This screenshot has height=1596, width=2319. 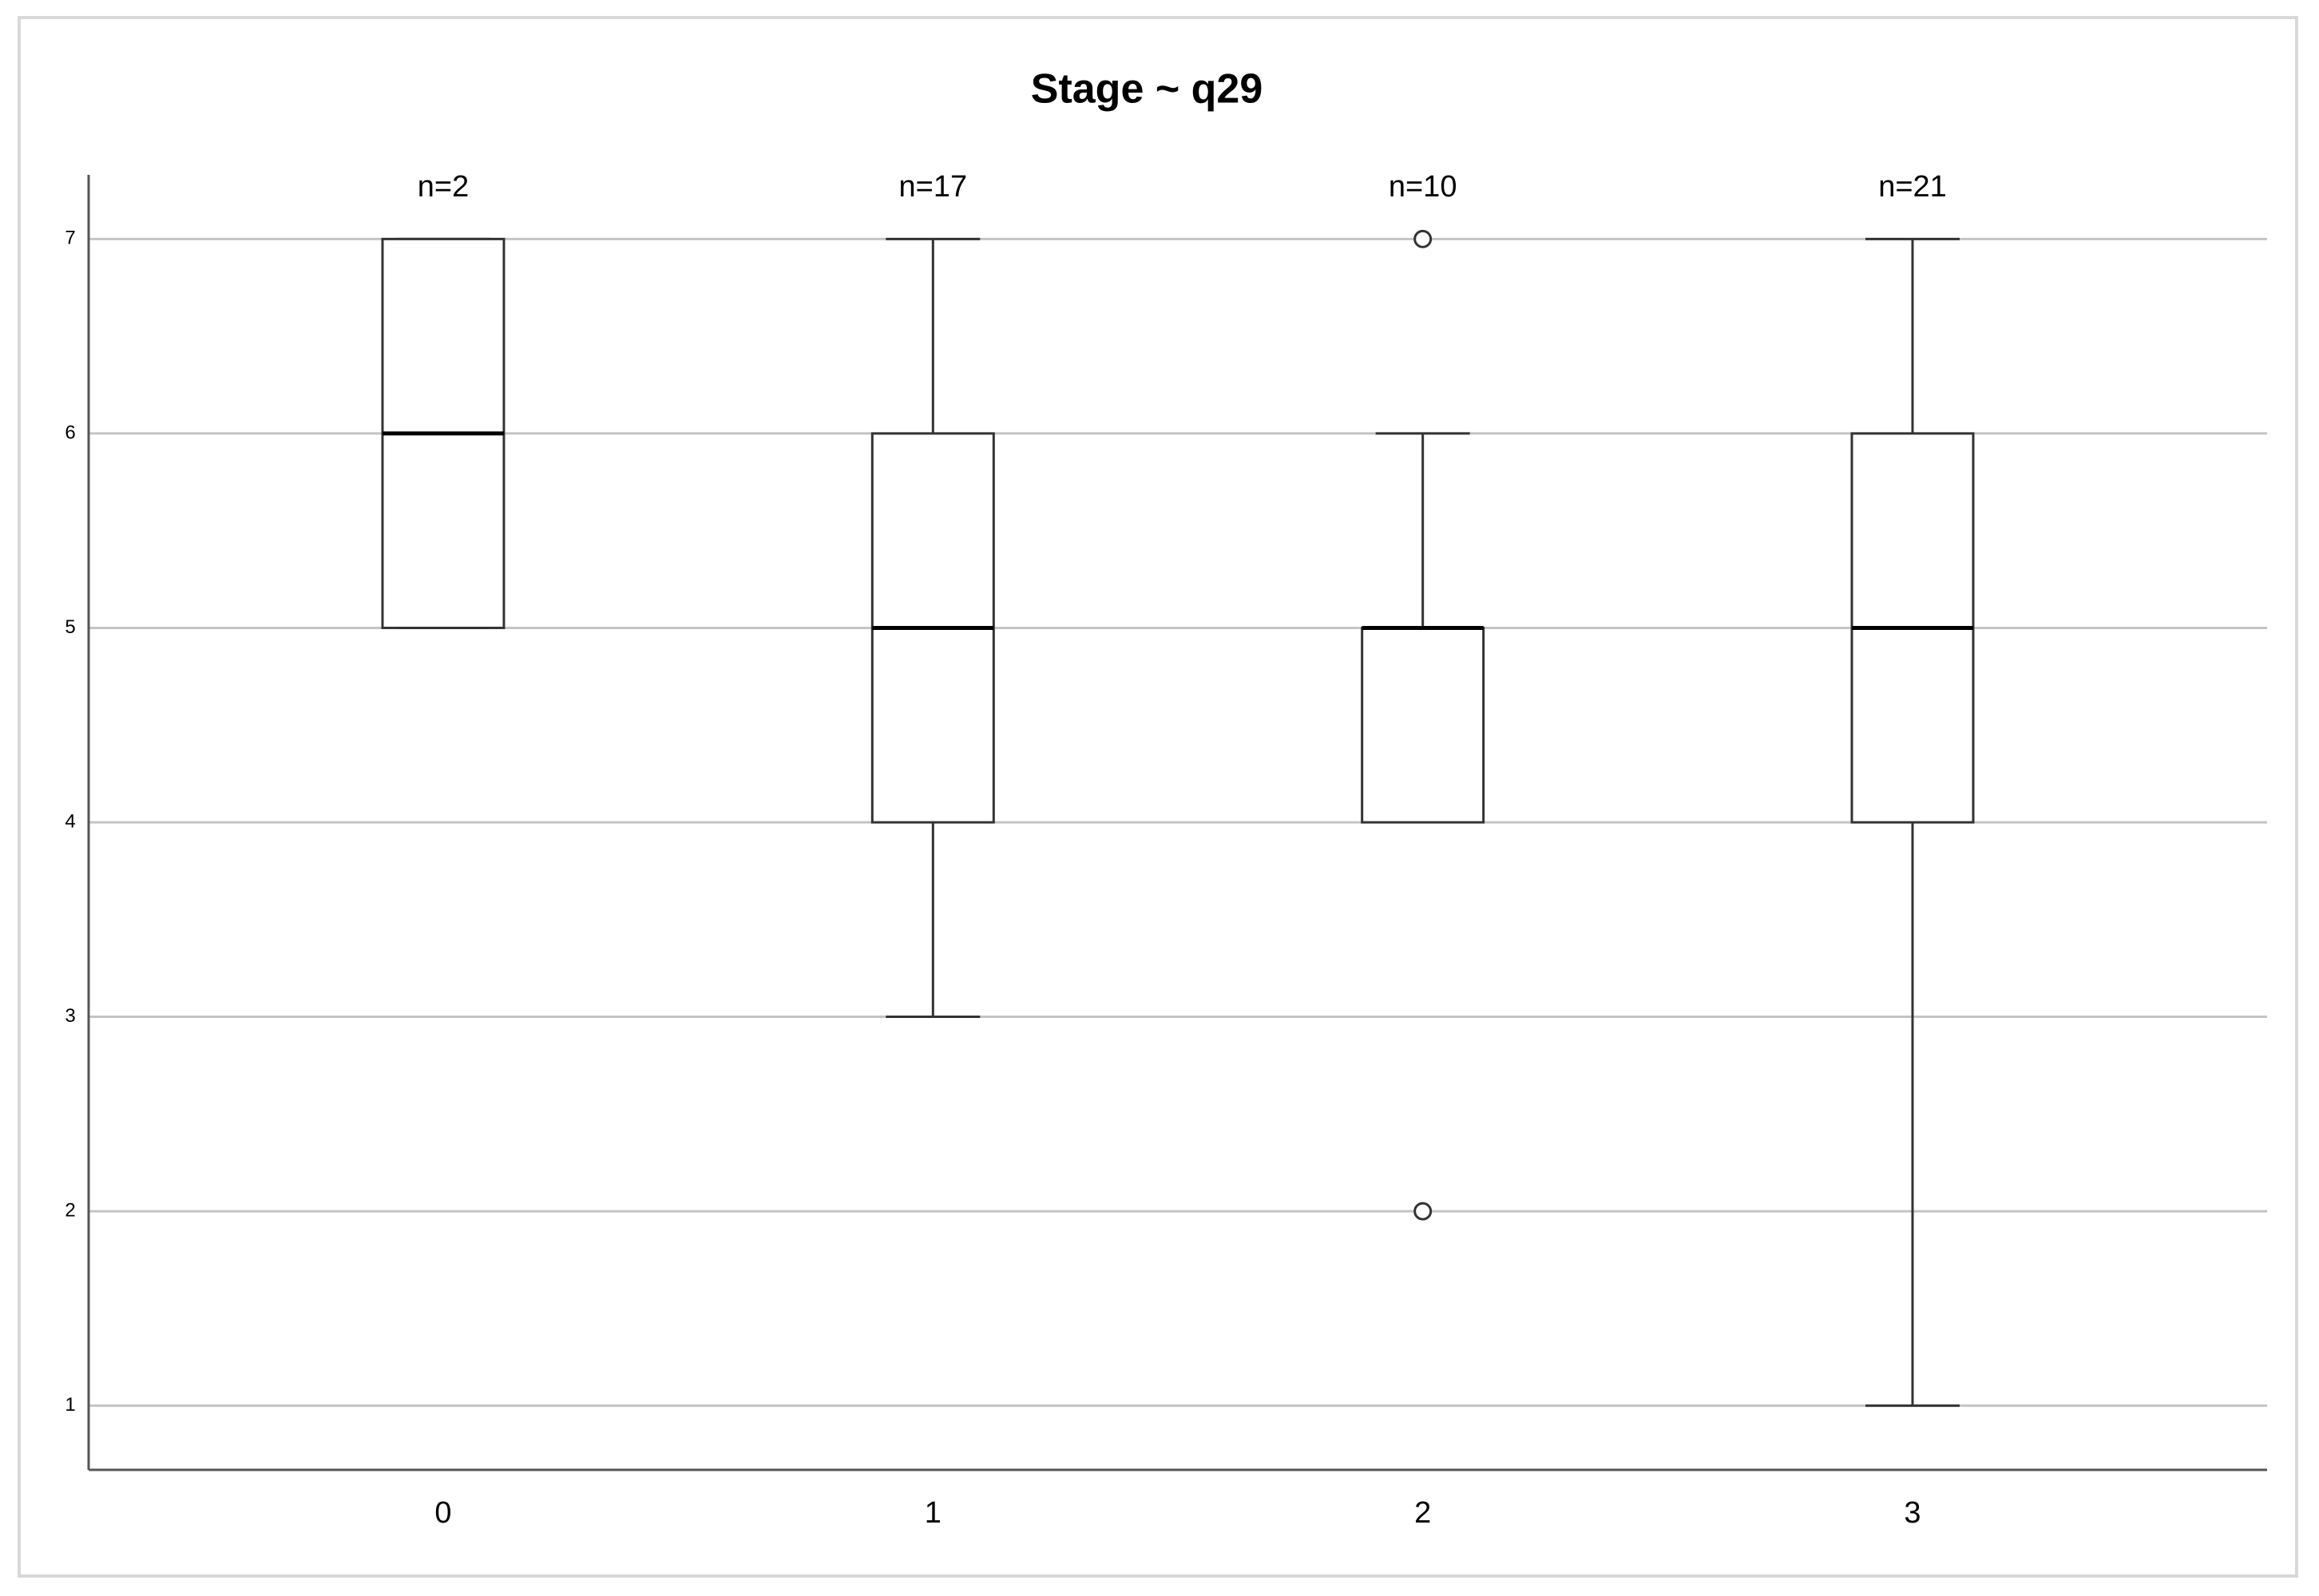 What do you see at coordinates (70, 1405) in the screenshot?
I see `y-tick-label: 1` at bounding box center [70, 1405].